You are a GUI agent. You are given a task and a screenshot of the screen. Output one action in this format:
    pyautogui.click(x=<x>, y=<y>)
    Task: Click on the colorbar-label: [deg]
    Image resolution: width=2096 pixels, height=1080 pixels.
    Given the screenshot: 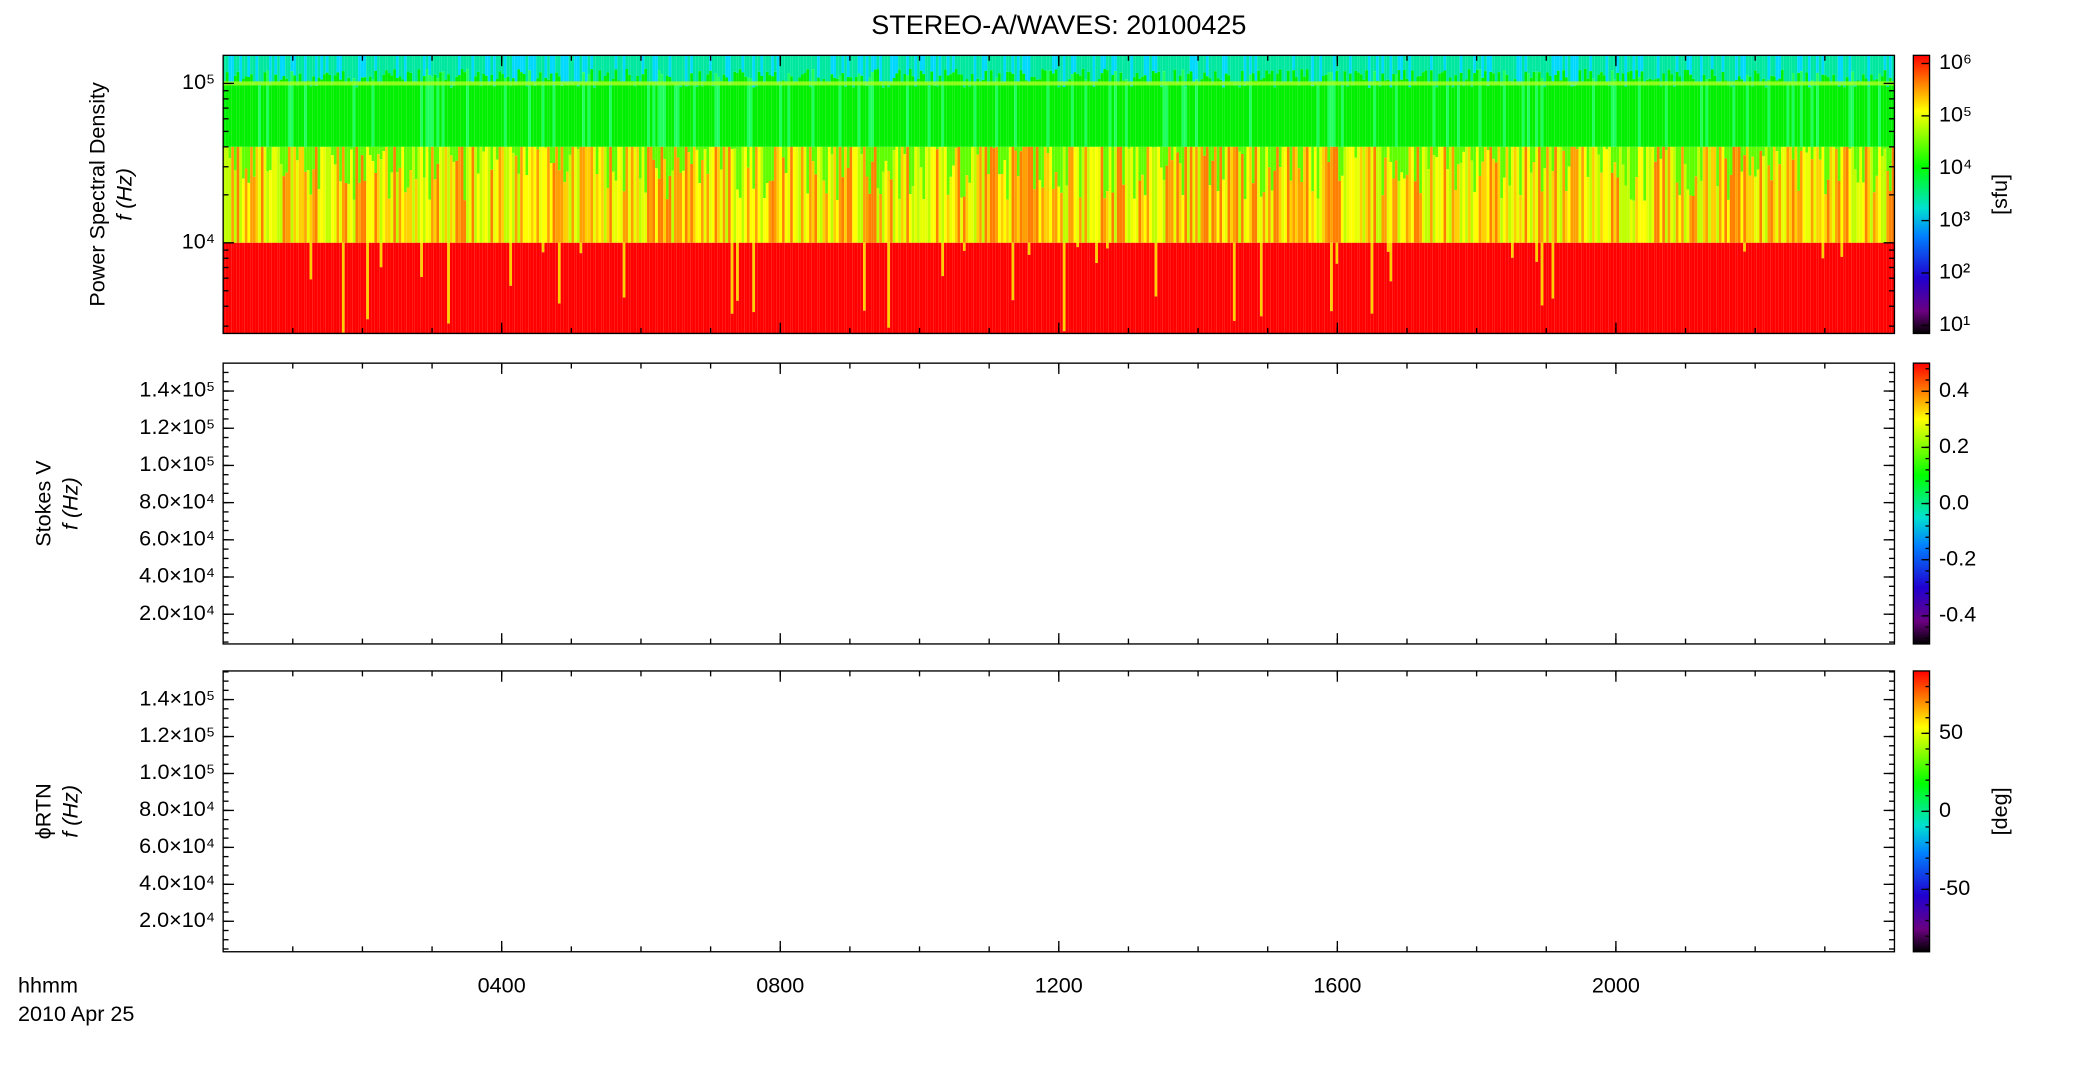 What is the action you would take?
    pyautogui.click(x=1999, y=811)
    